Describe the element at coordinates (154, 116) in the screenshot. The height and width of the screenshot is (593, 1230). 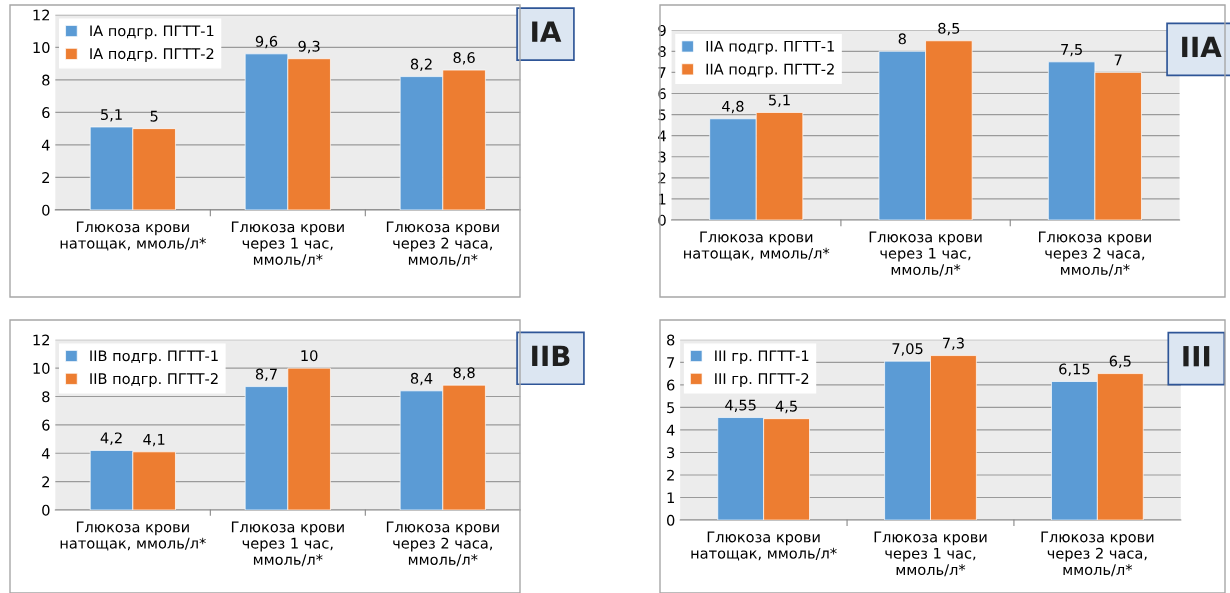
I see `data-label: 5` at that location.